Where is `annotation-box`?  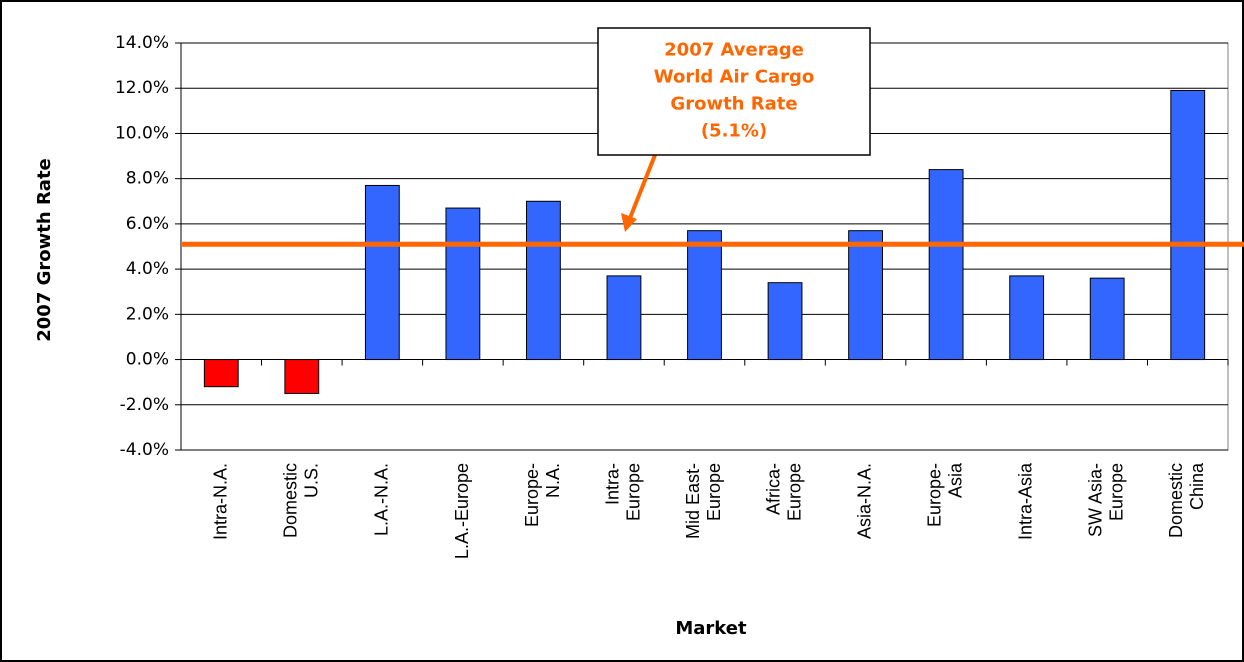
annotation-box is located at coordinates (734, 91).